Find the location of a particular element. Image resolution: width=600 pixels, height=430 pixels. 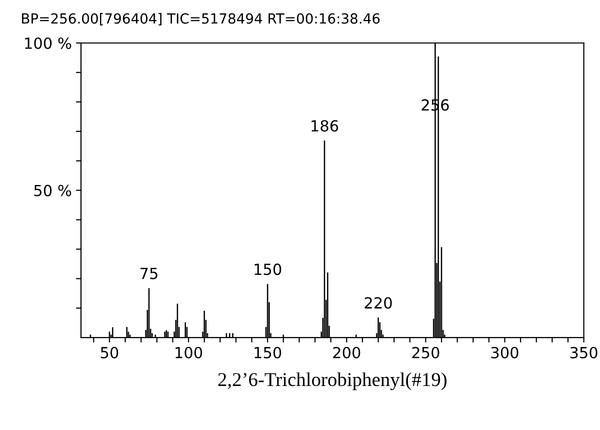

x-axis-title: 2,2’6-Trichlorobiphenyl(#19) is located at coordinates (332, 381).